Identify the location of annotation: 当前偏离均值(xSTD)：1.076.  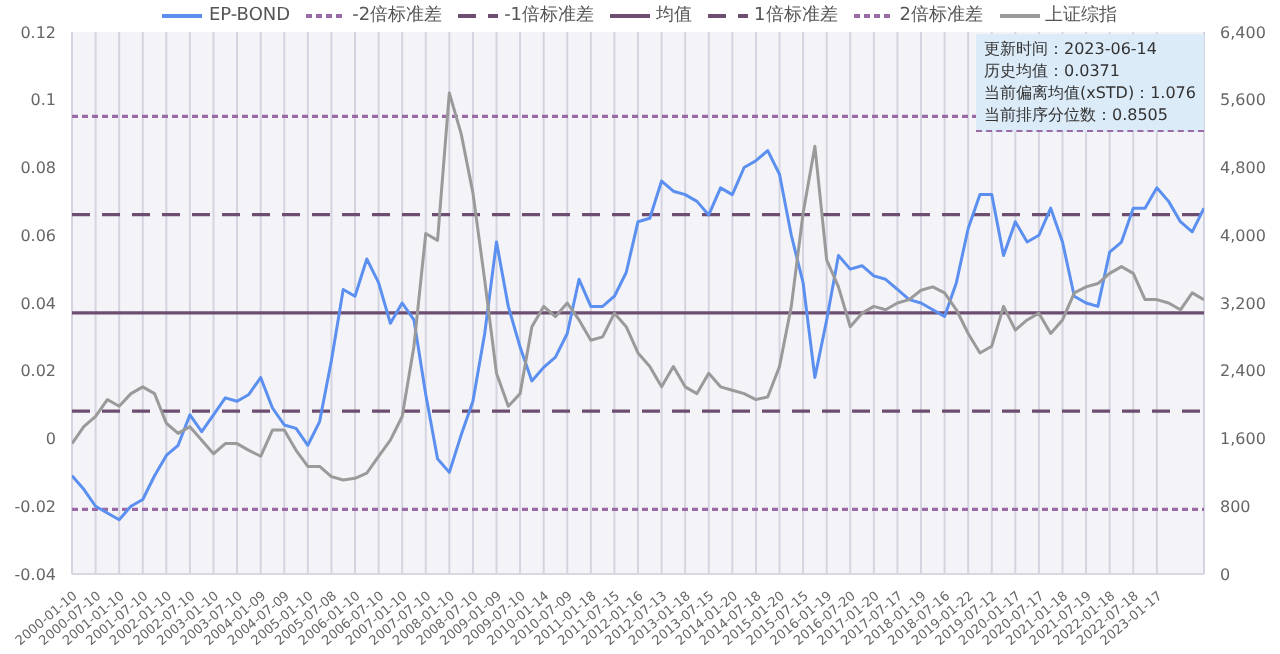
(1089, 93).